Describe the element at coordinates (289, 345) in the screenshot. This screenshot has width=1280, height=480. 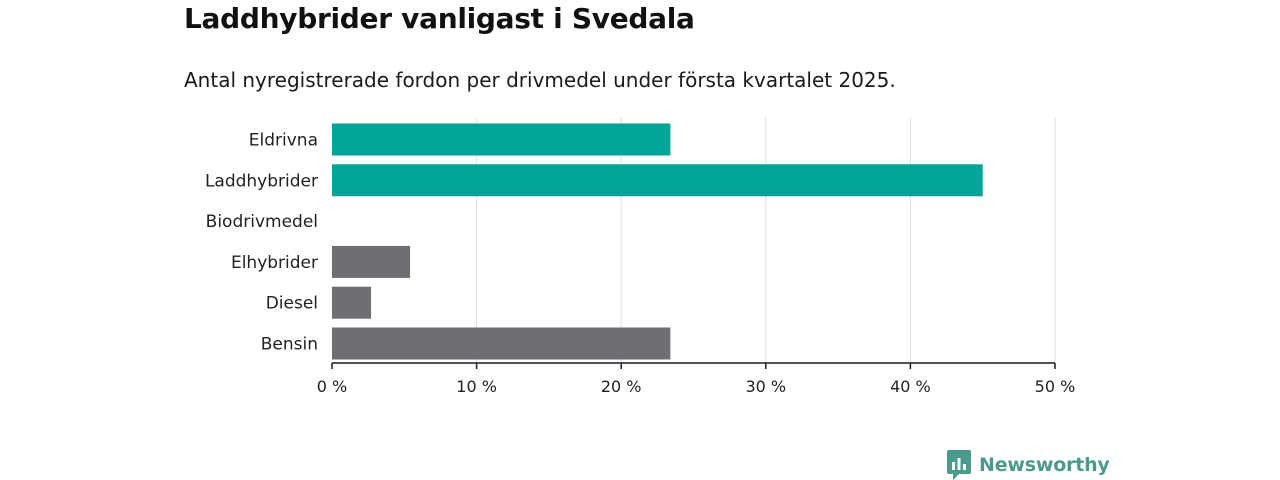
I see `category-label: Bensin` at that location.